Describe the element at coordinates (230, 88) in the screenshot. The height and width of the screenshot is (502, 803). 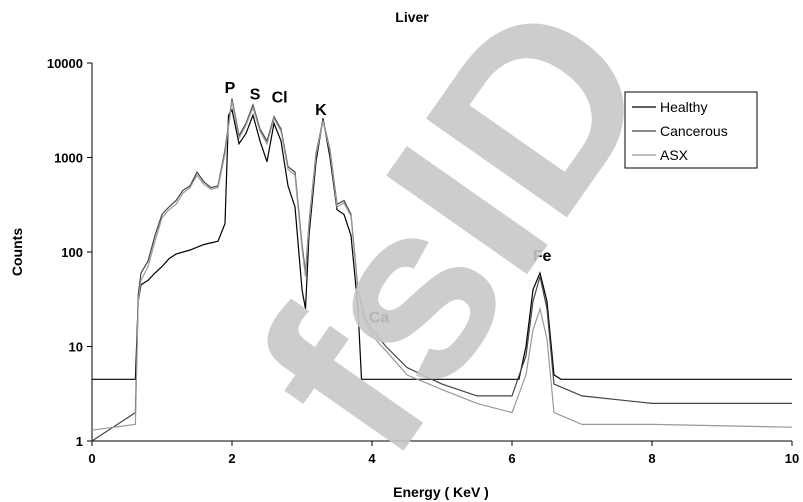
I see `peak-label-p: P` at that location.